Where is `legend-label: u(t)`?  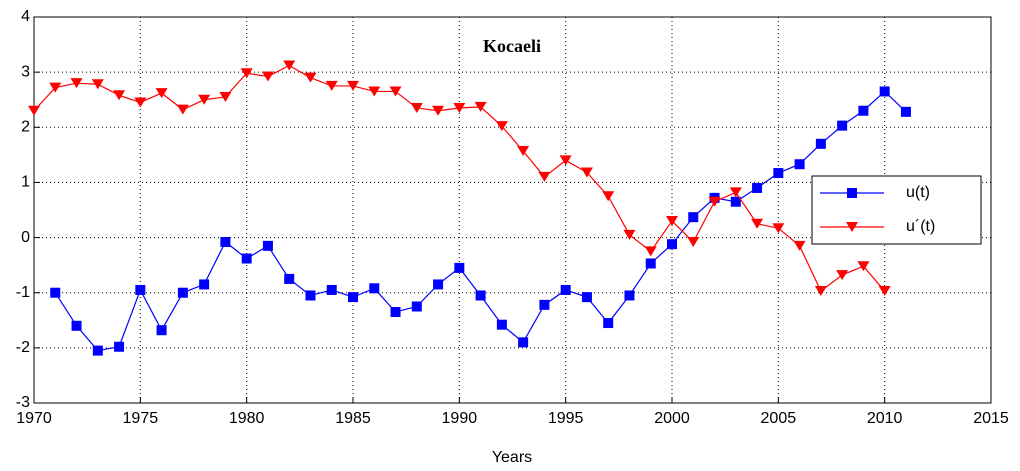 legend-label: u(t) is located at coordinates (918, 192).